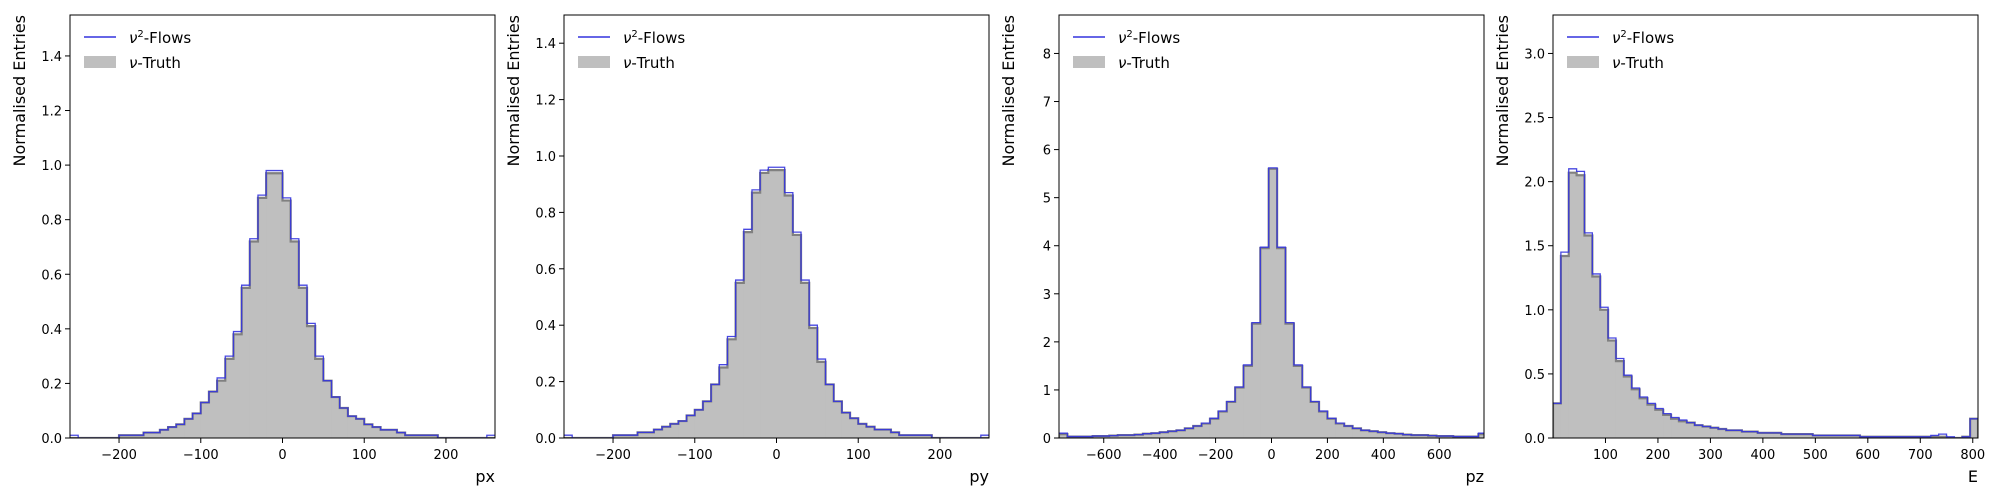 The width and height of the screenshot is (2000, 500). What do you see at coordinates (1439, 455) in the screenshot?
I see `x-tick-label: 600` at bounding box center [1439, 455].